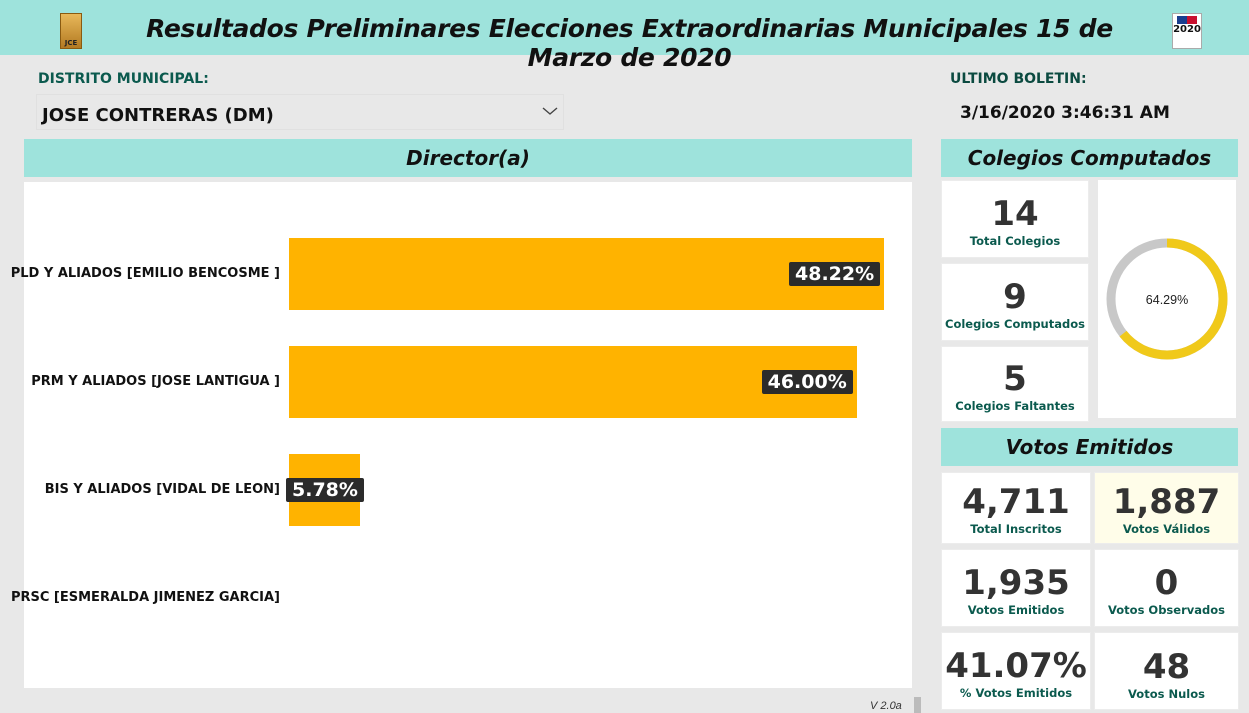  What do you see at coordinates (1018, 79) in the screenshot?
I see `boletin-label: ULTIMO BOLETIN:` at bounding box center [1018, 79].